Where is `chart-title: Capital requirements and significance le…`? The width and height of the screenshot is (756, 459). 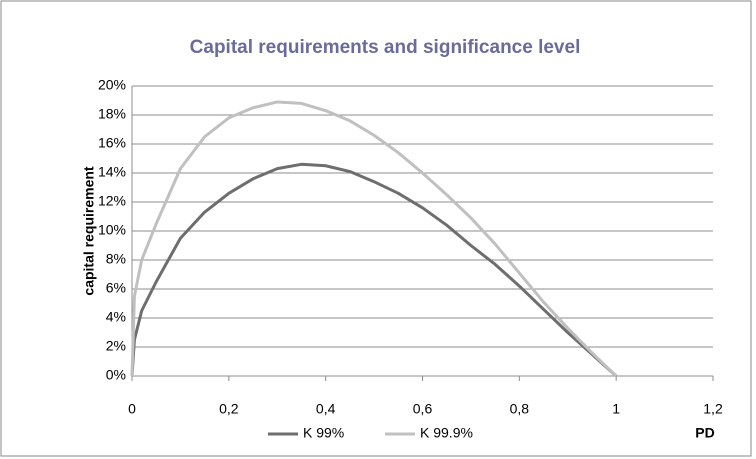
chart-title: Capital requirements and significance le… is located at coordinates (385, 47).